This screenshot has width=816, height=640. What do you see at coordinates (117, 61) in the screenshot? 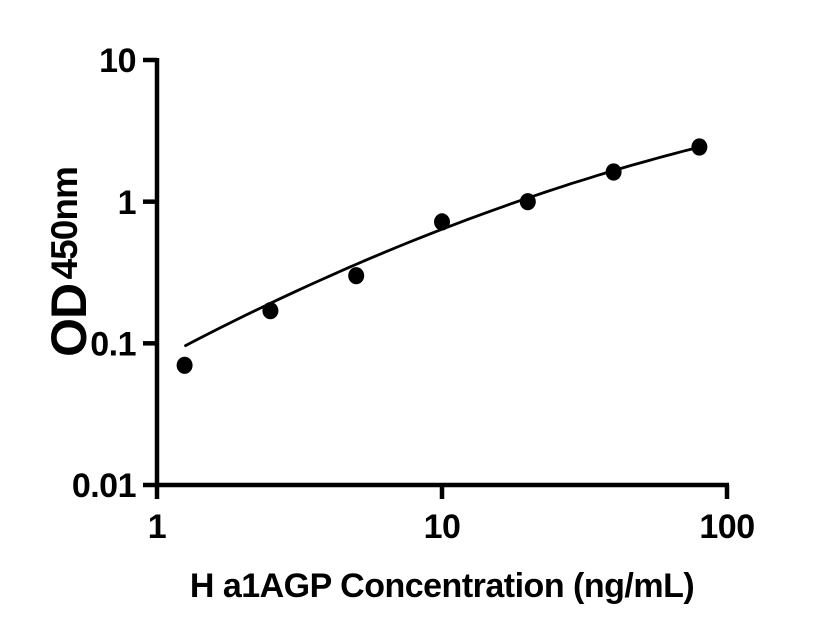
I see `y-tick-label: 10` at bounding box center [117, 61].